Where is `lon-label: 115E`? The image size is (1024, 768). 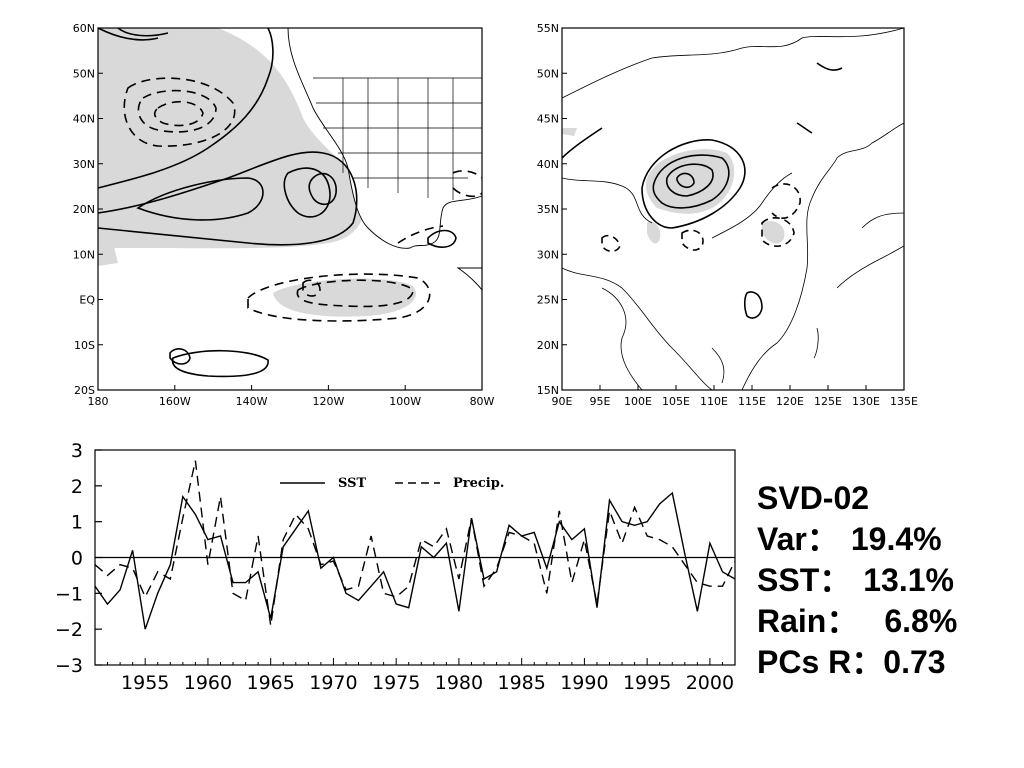
lon-label: 115E is located at coordinates (752, 401).